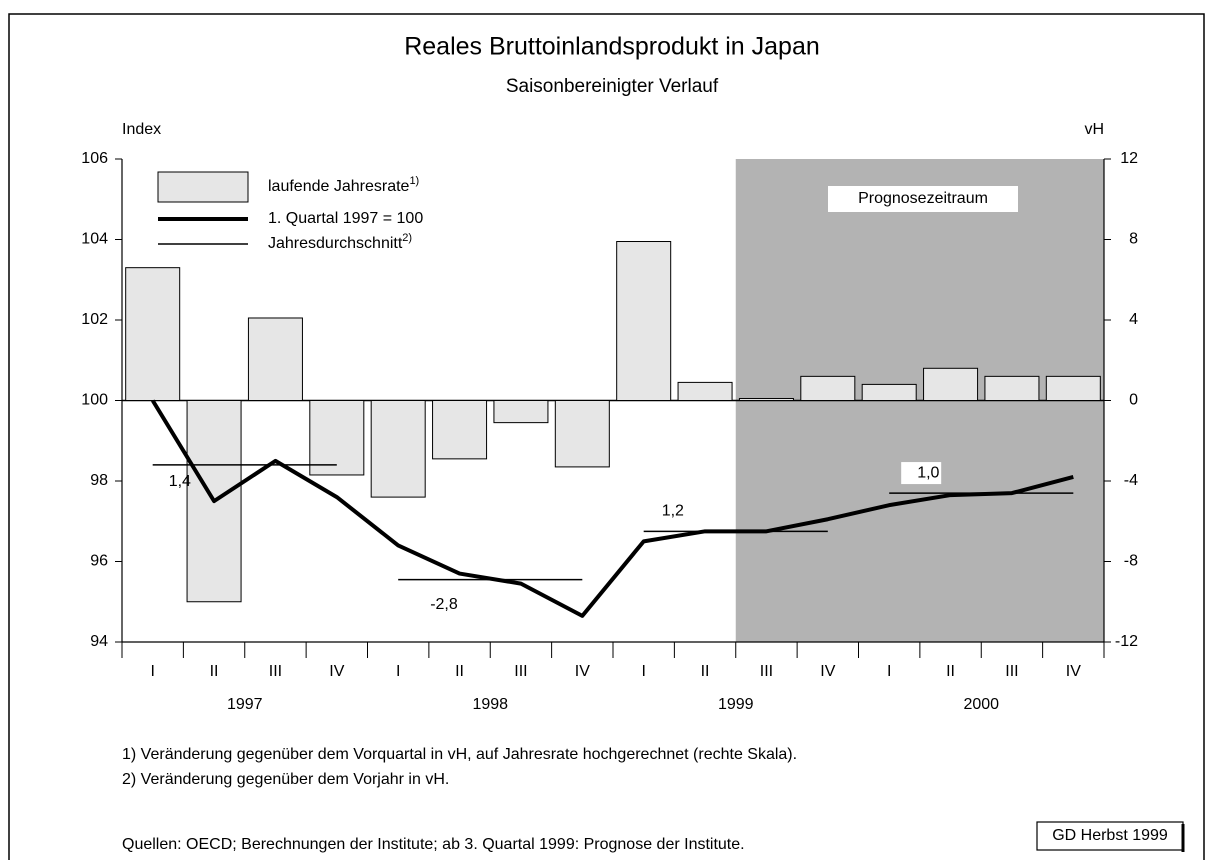  Describe the element at coordinates (1110, 835) in the screenshot. I see `badge: GD Herbst 1999` at that location.